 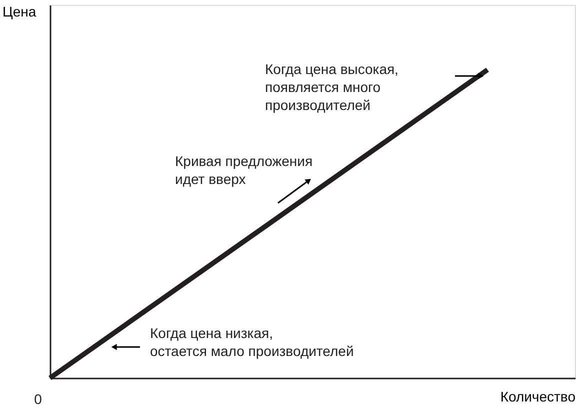 What do you see at coordinates (244, 170) in the screenshot?
I see `annotation: Кривая предложения идет вверх` at bounding box center [244, 170].